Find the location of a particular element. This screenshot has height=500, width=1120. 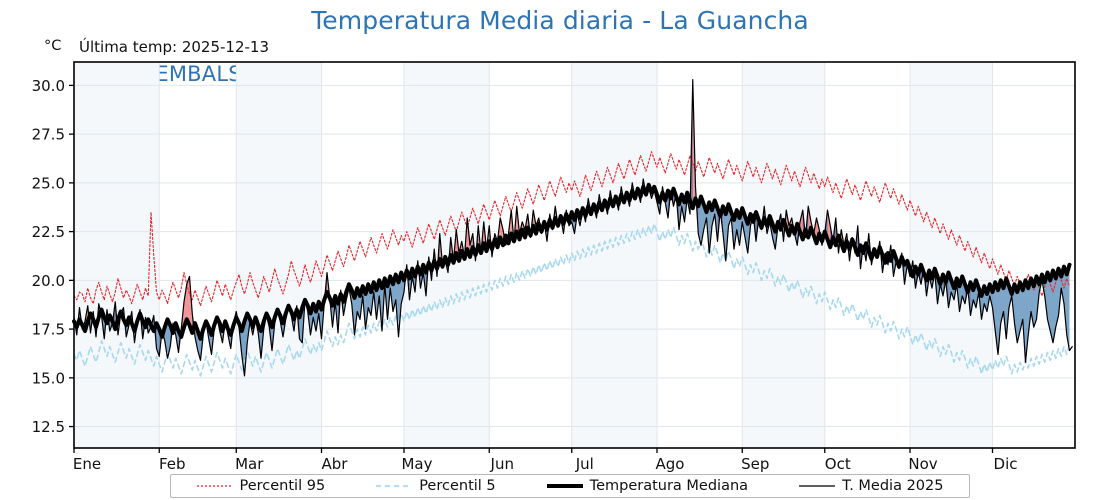

y-tick-label: 20.0 is located at coordinates (48, 281).